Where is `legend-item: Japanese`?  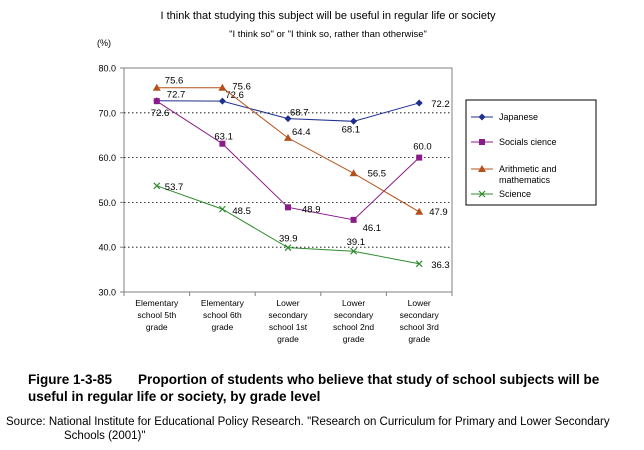
legend-item: Japanese is located at coordinates (504, 117).